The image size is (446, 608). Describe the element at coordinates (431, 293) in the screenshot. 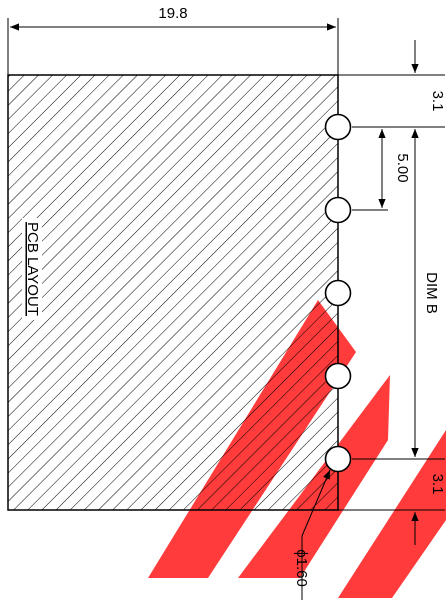

I see `span-label: DIM B` at that location.